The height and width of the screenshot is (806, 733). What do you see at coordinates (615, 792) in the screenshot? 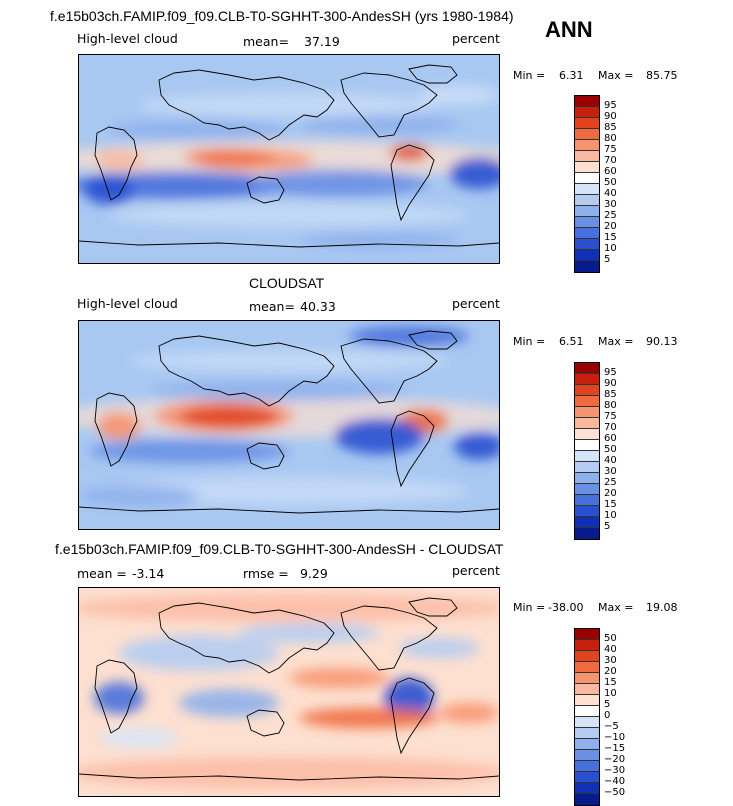
I see `colorbar-tick-label: −50` at bounding box center [615, 792].